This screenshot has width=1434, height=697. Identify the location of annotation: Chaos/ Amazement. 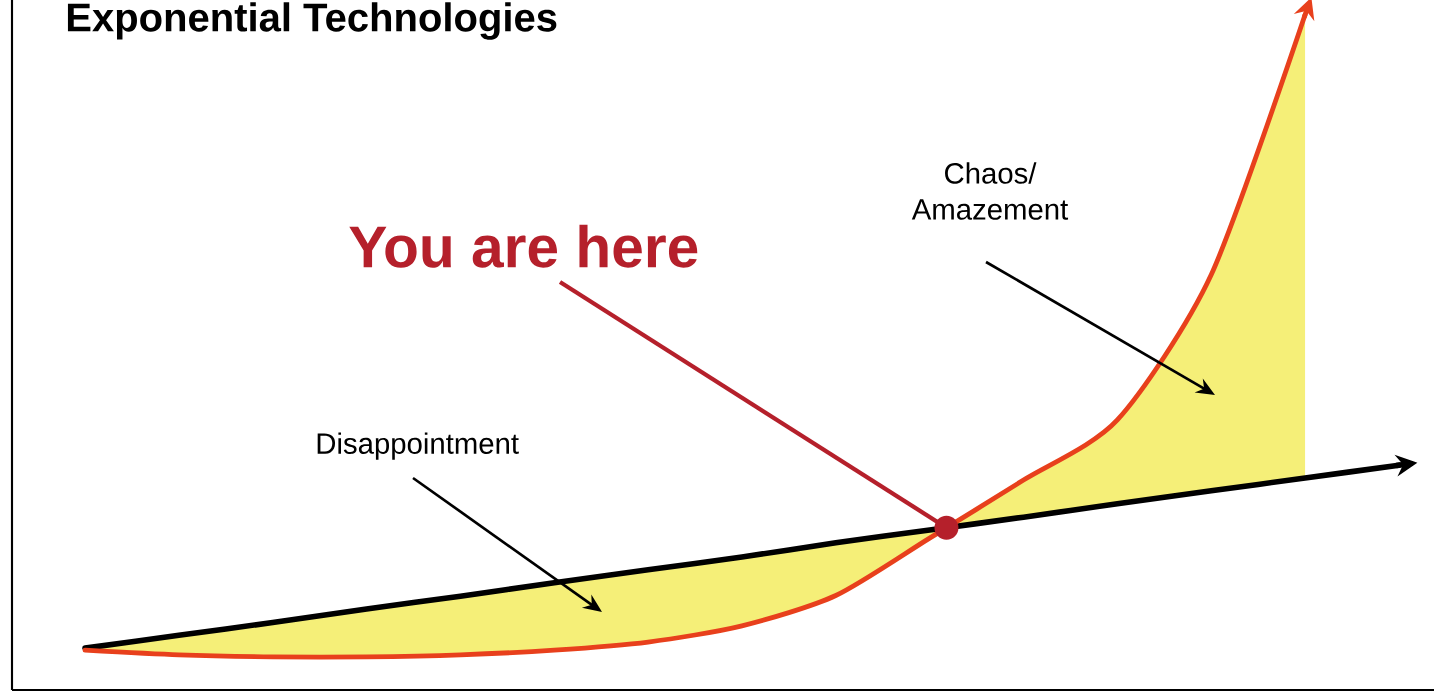
(990, 191).